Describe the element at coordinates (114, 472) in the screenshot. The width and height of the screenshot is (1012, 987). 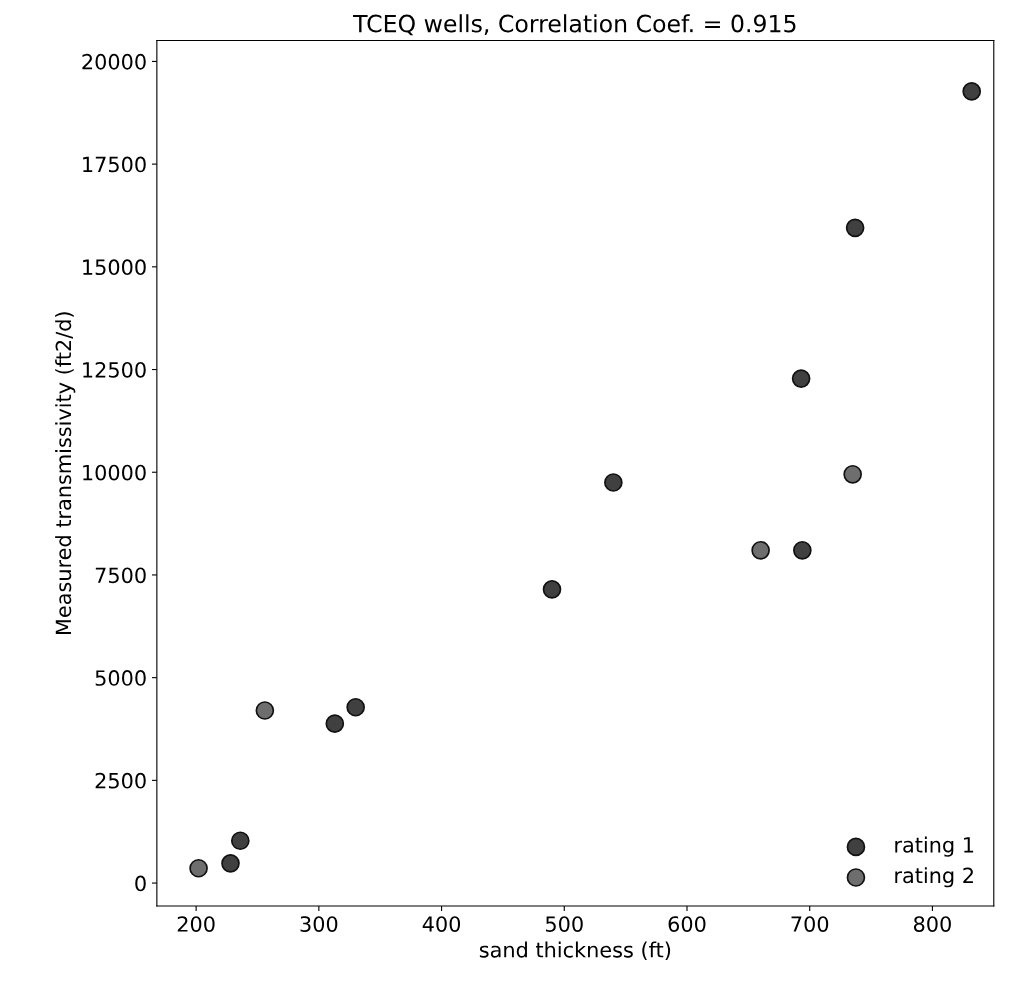
I see `y-tick-label: 10000` at that location.